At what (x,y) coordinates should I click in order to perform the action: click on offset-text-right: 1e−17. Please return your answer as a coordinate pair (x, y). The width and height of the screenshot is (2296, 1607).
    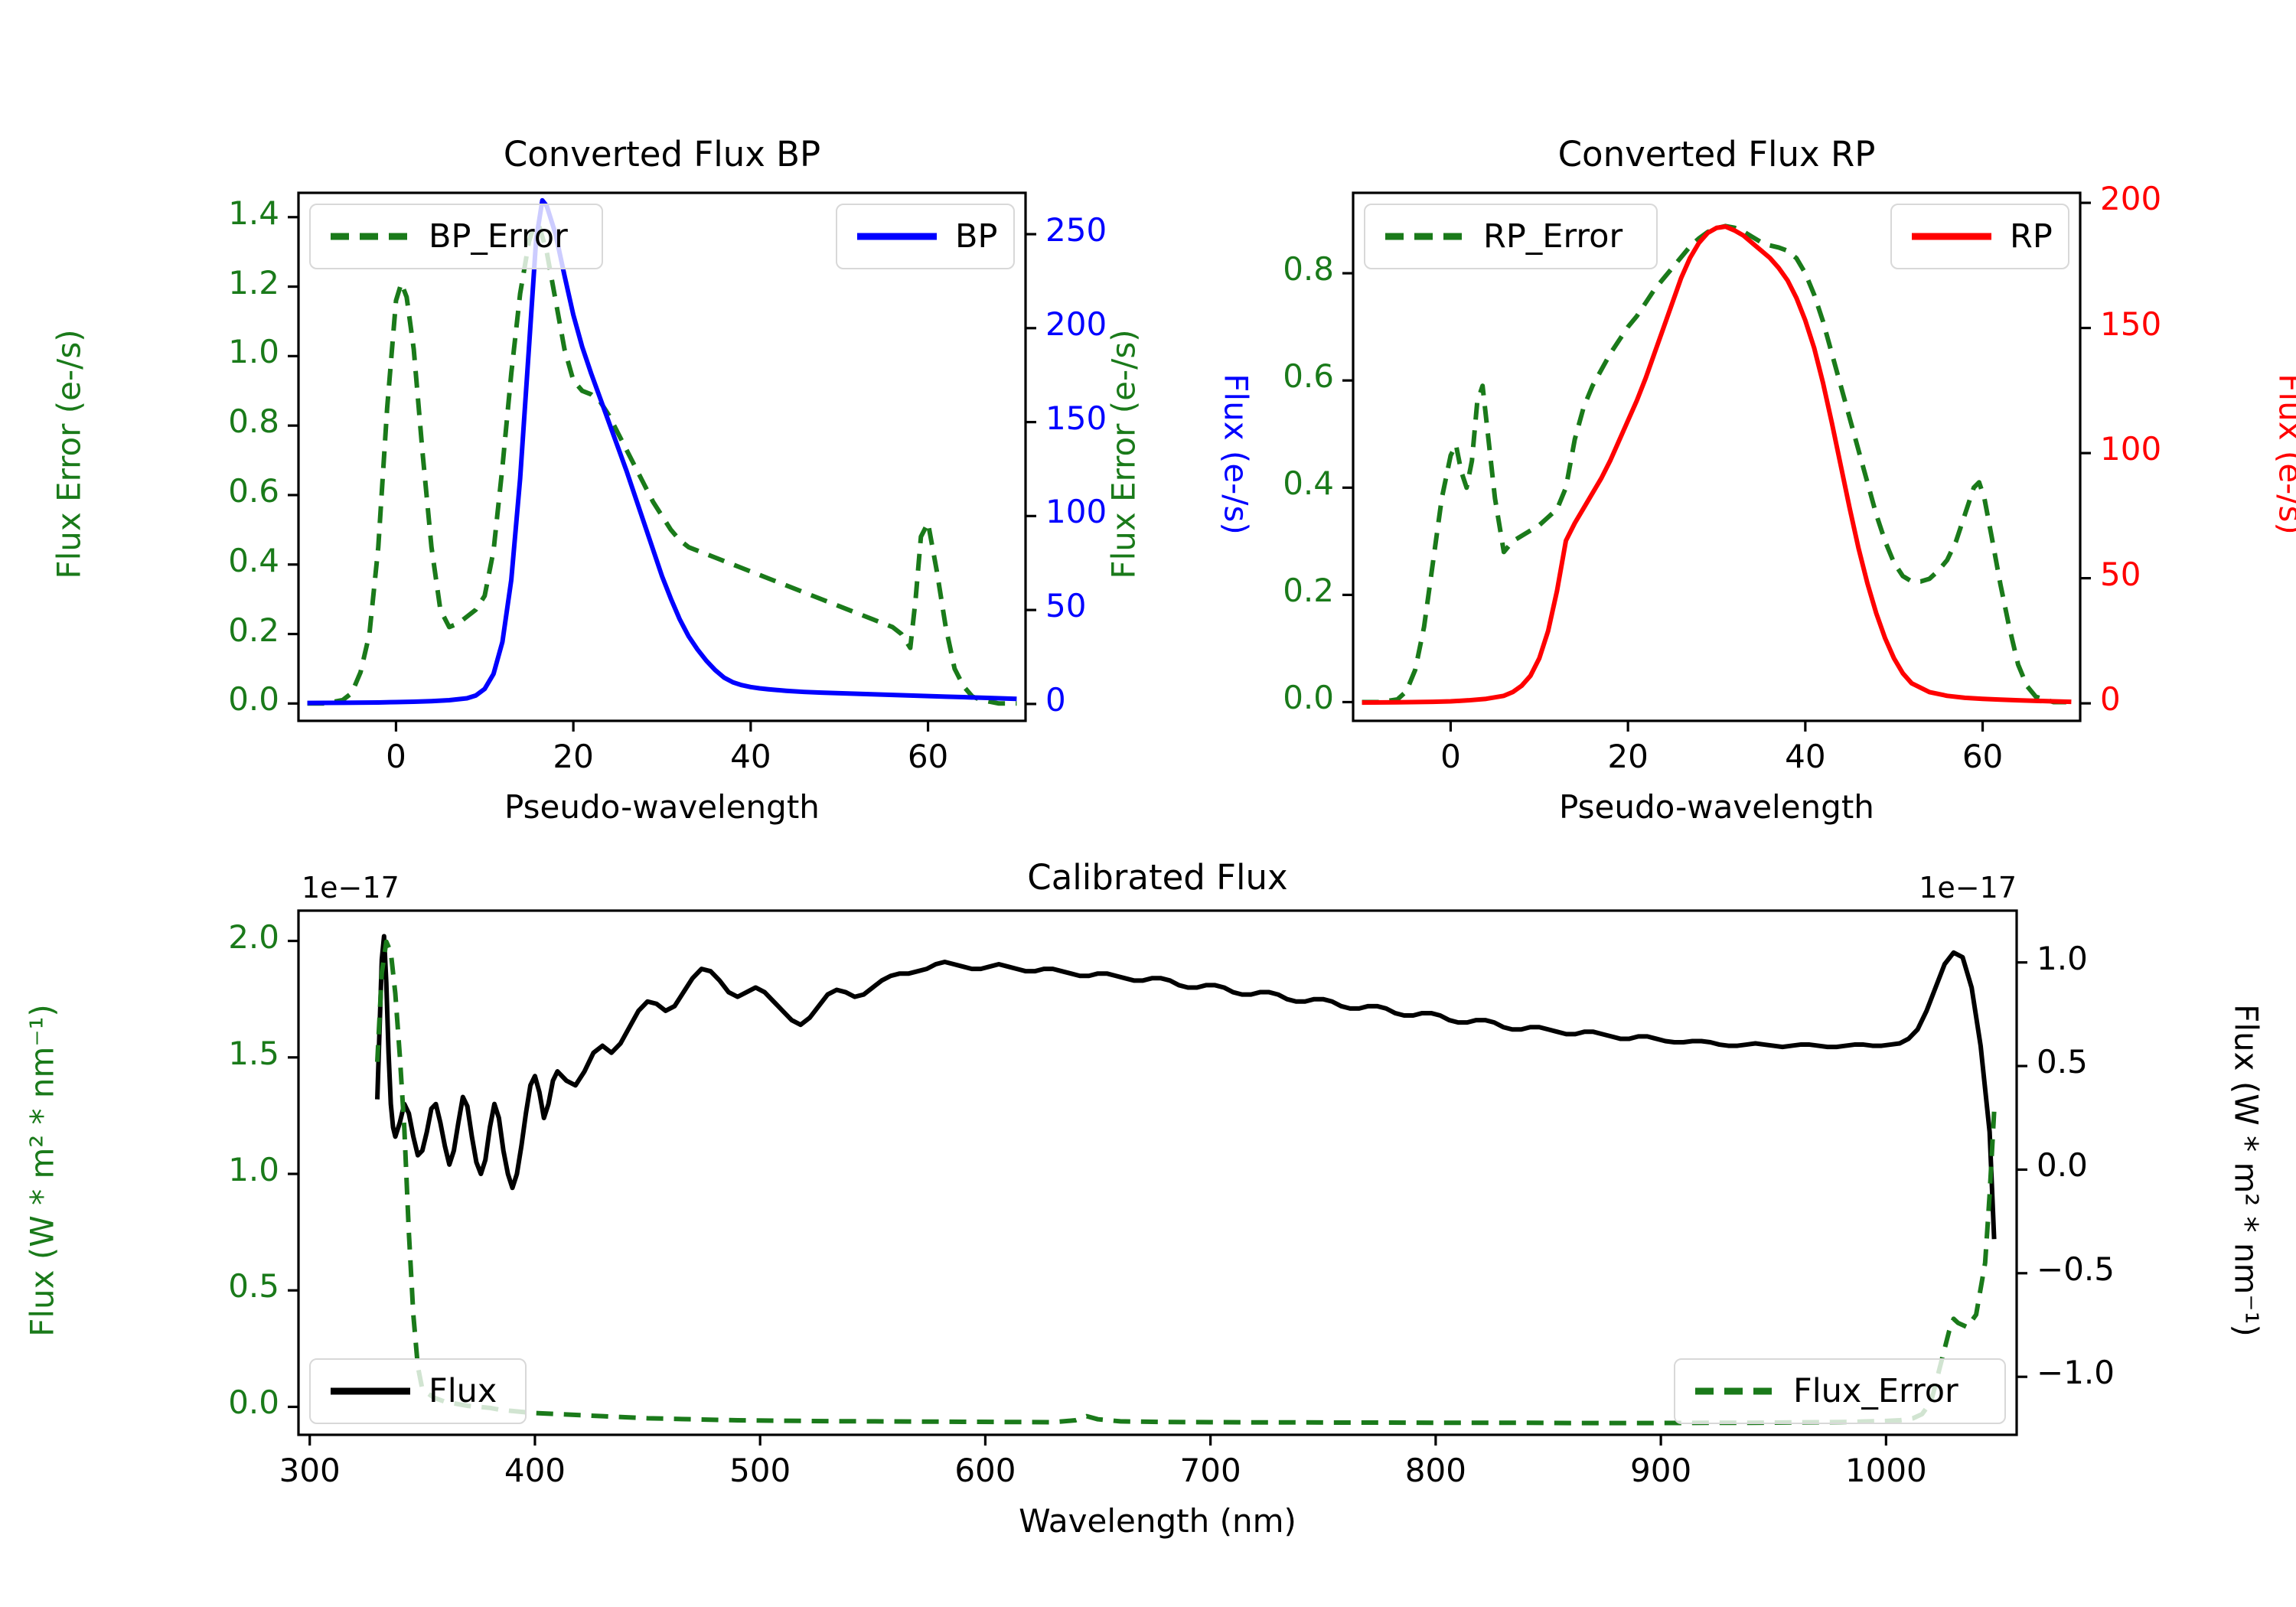
    Looking at the image, I should click on (1968, 888).